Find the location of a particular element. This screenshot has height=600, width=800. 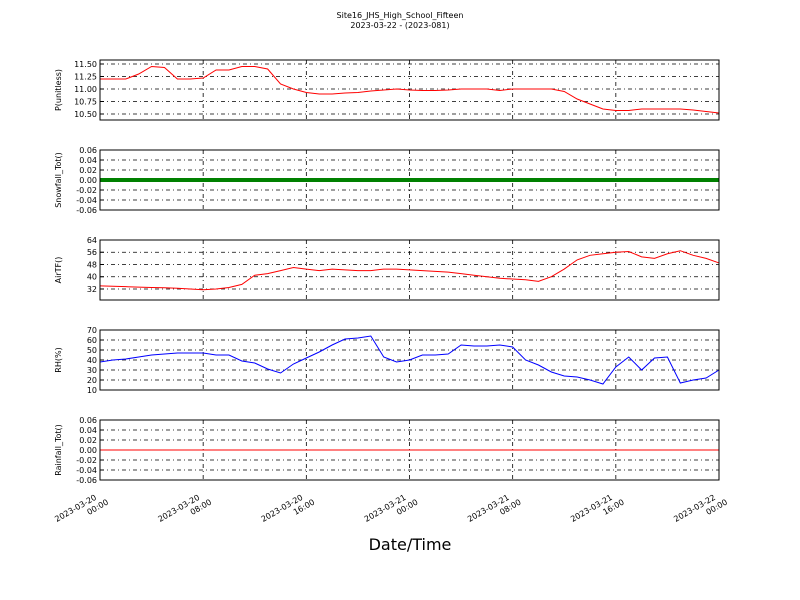

y-tick-label: 32 is located at coordinates (92, 289).